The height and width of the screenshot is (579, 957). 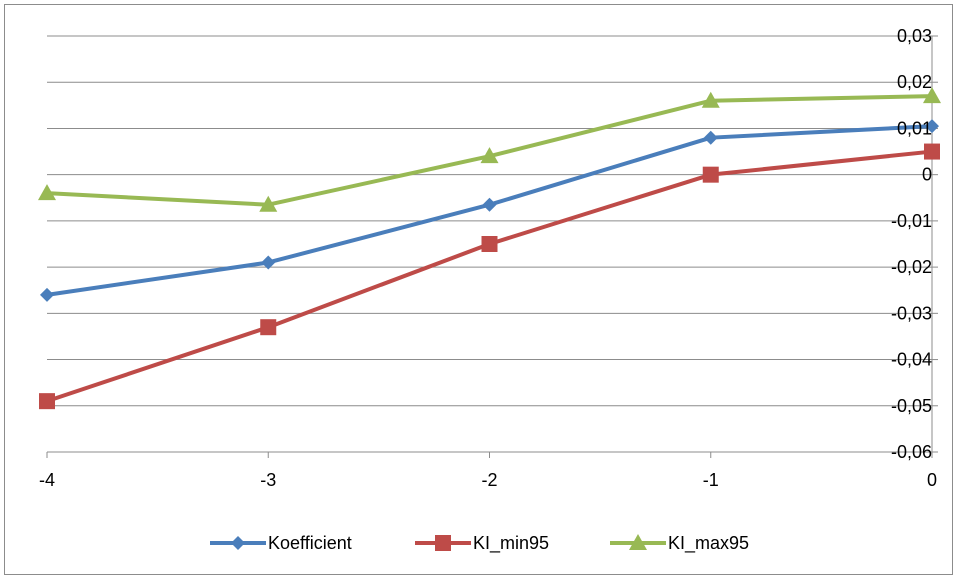 I want to click on y-tick-label: -0,05, so click(x=911, y=406).